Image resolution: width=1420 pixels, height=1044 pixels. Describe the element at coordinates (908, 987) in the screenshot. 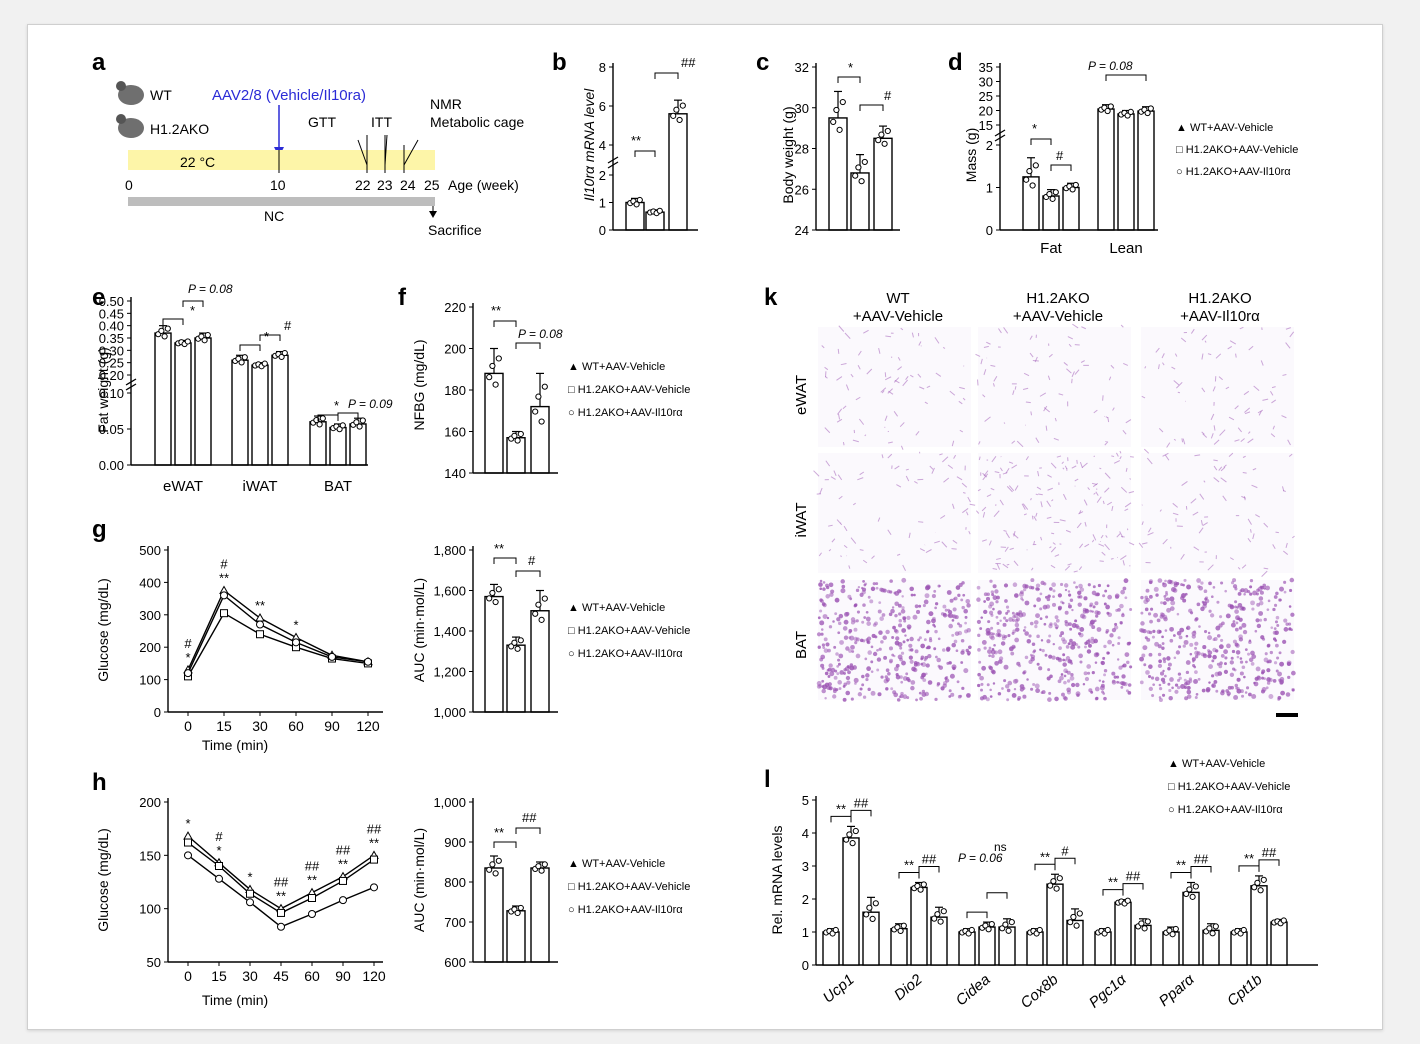

I see `panel-l-x-tick-label: Dio2` at that location.